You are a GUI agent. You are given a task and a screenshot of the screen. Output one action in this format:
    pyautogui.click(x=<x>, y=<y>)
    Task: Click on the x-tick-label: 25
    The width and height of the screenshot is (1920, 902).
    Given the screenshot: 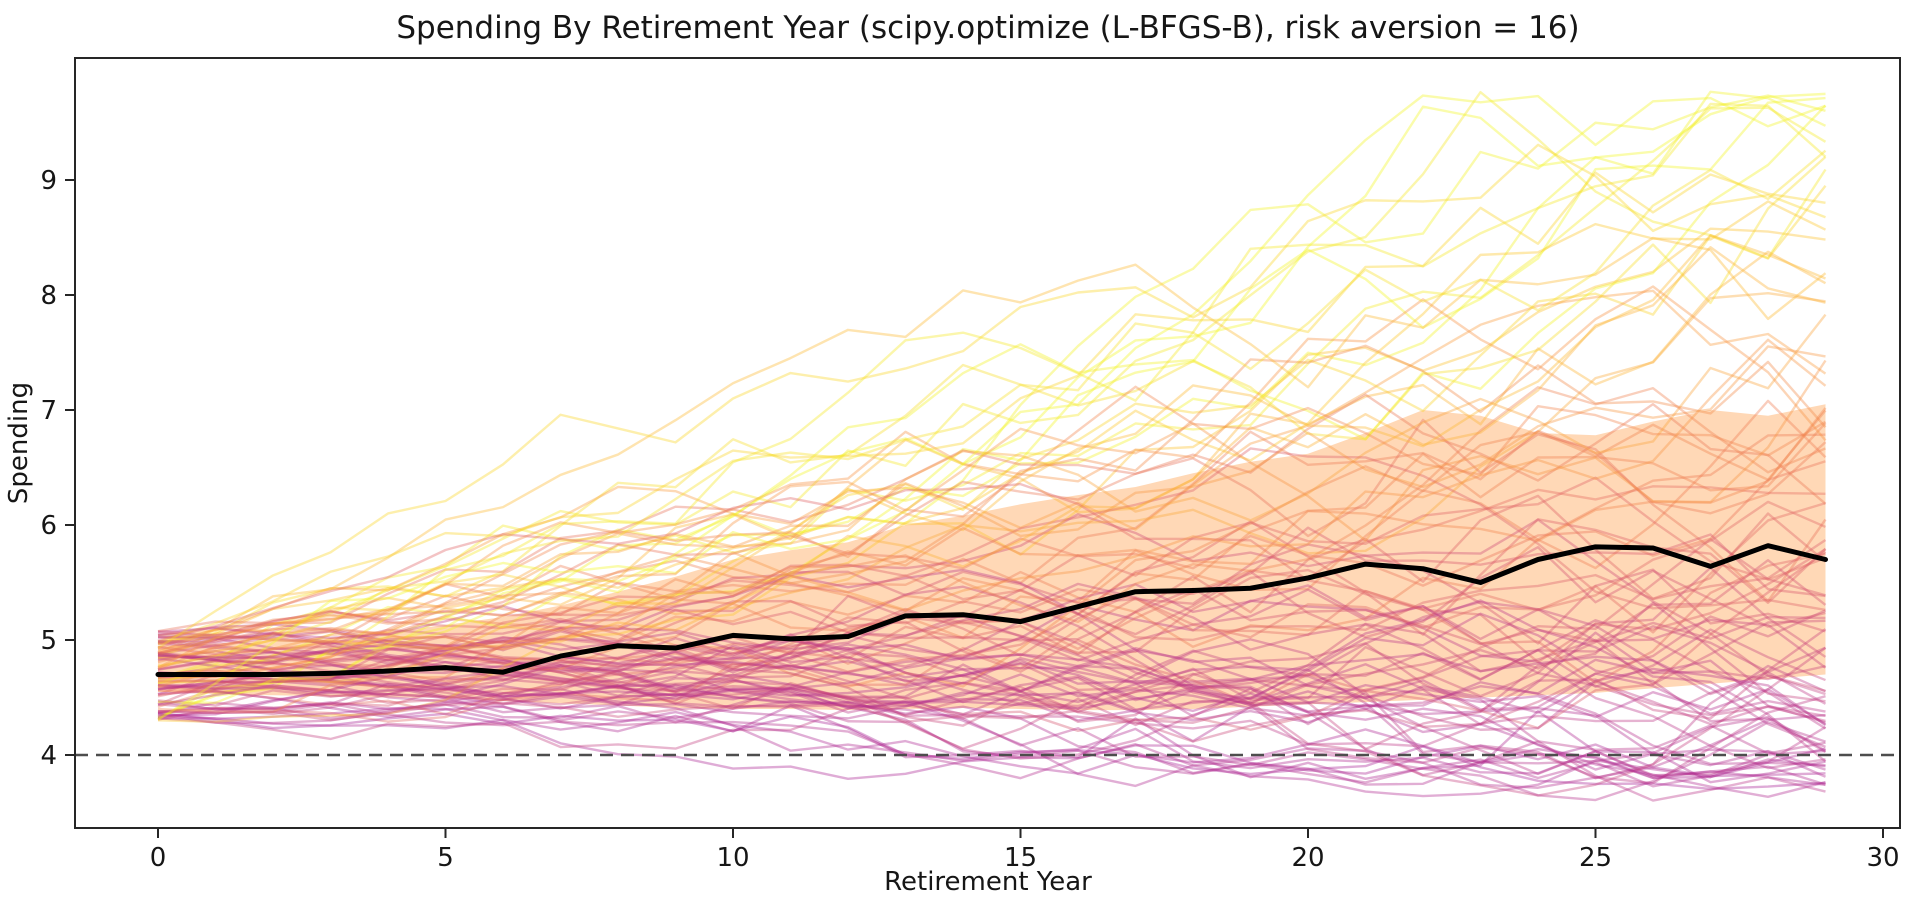 What is the action you would take?
    pyautogui.click(x=1595, y=858)
    